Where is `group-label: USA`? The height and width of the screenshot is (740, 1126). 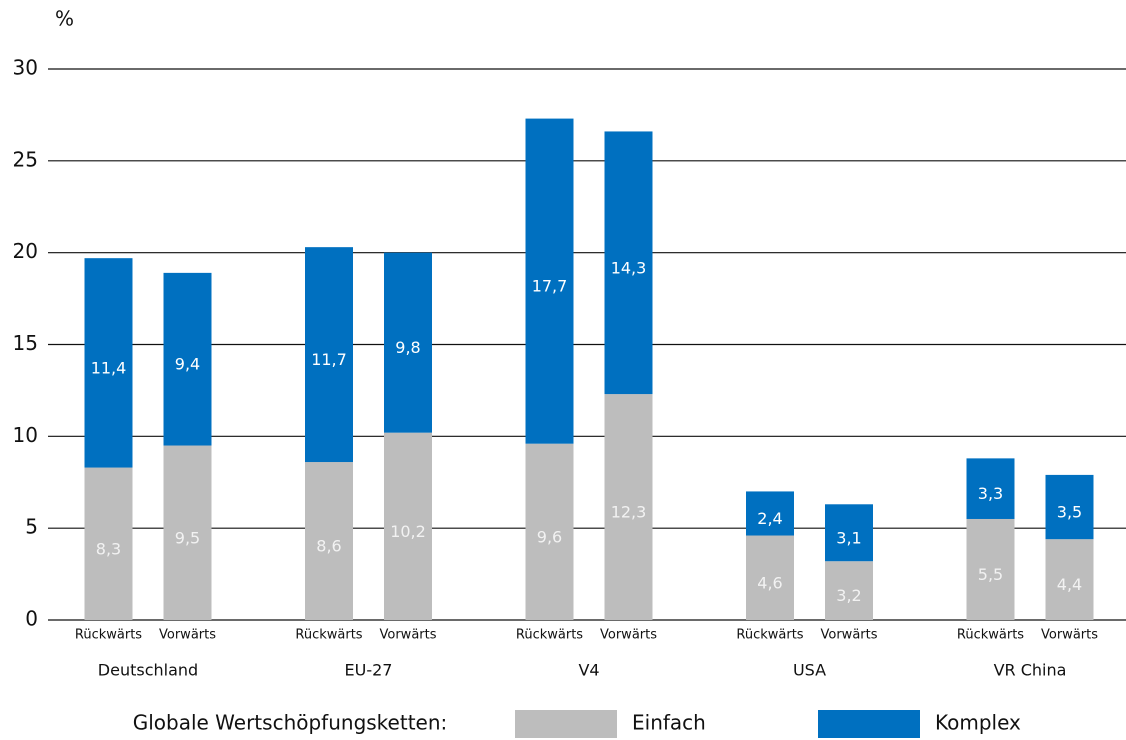
group-label: USA is located at coordinates (809, 670).